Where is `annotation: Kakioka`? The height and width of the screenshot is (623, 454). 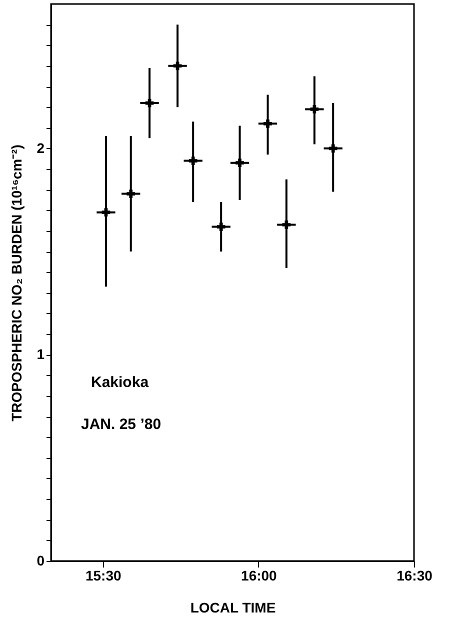 annotation: Kakioka is located at coordinates (120, 382).